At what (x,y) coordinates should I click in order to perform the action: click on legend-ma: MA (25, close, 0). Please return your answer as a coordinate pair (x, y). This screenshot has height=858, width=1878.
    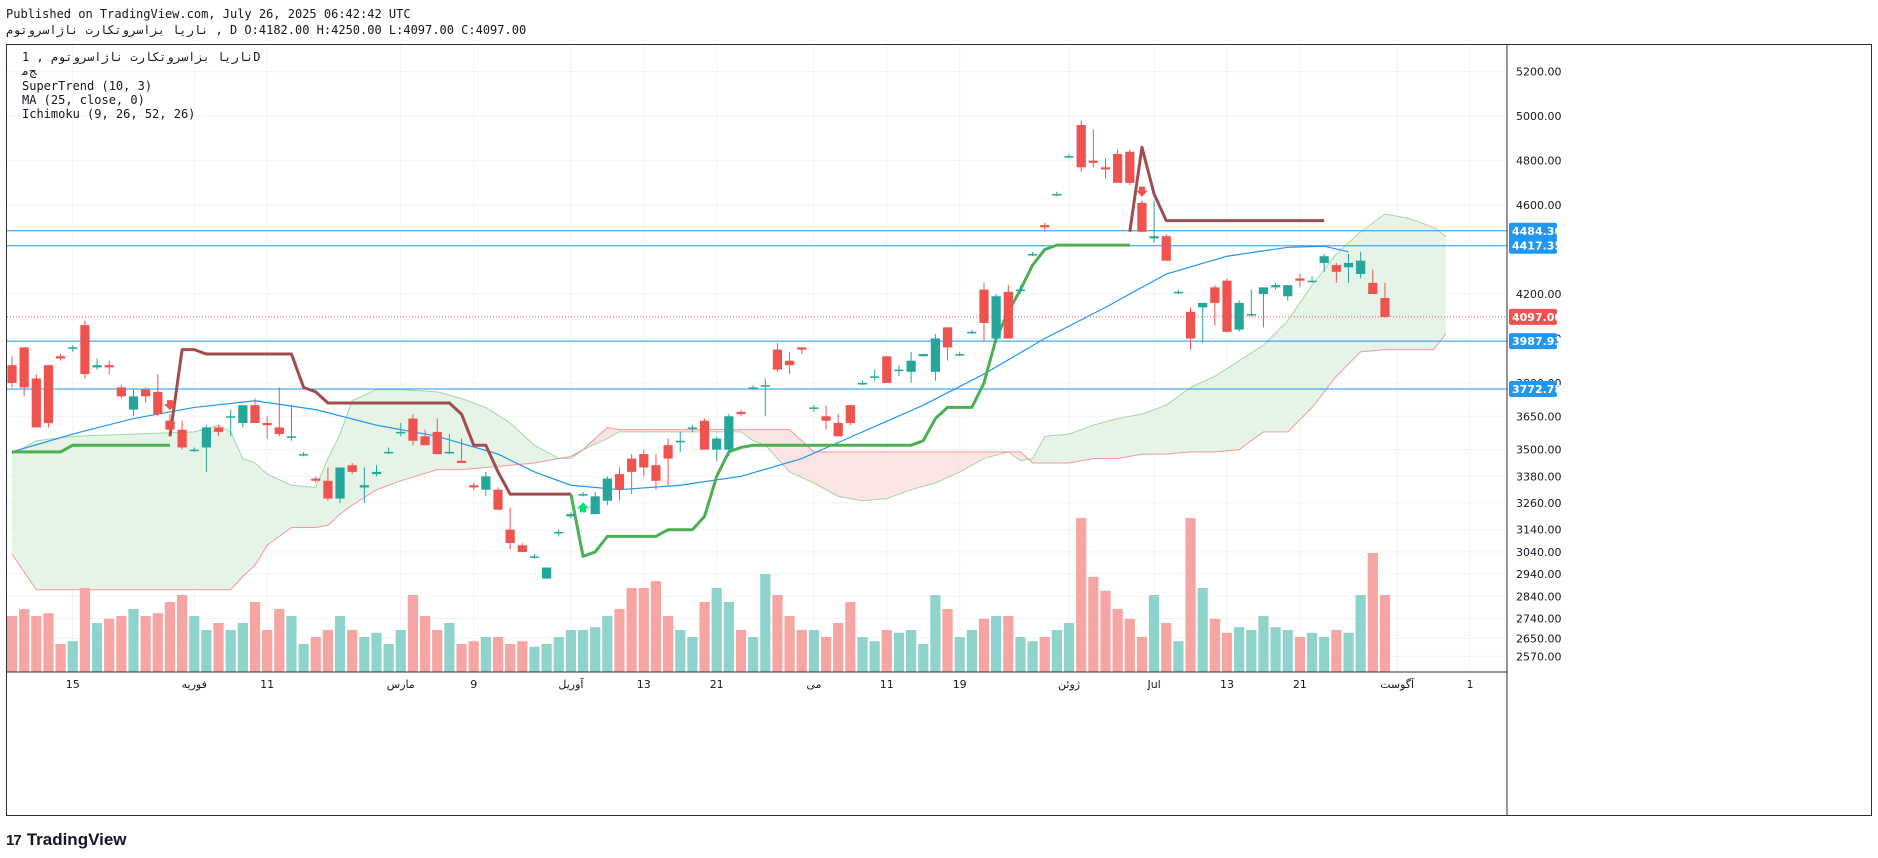
    Looking at the image, I should click on (83, 100).